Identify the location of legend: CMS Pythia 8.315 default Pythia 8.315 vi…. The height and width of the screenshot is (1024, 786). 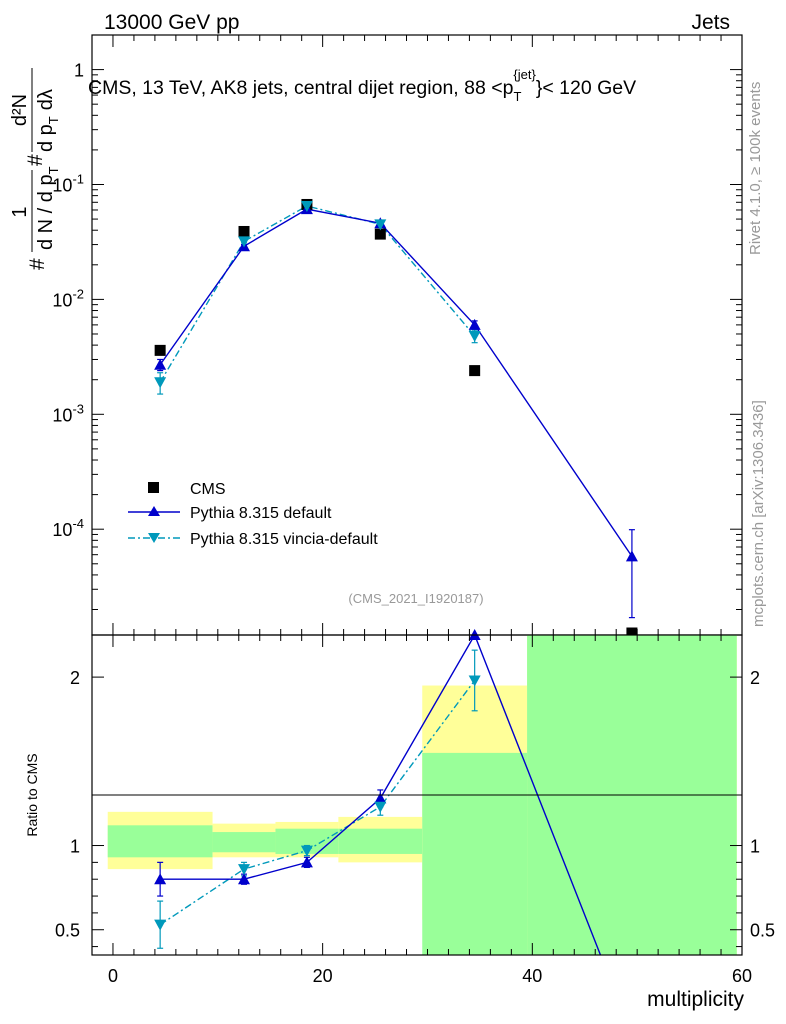
(253, 514).